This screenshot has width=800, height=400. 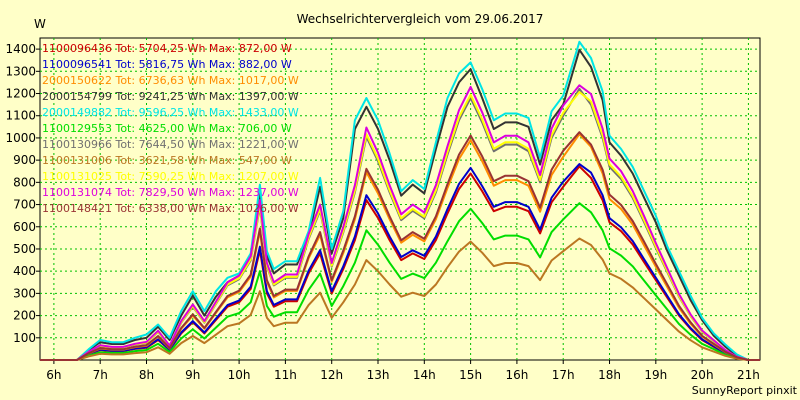 I want to click on y-tick-label: 900, so click(x=24, y=160).